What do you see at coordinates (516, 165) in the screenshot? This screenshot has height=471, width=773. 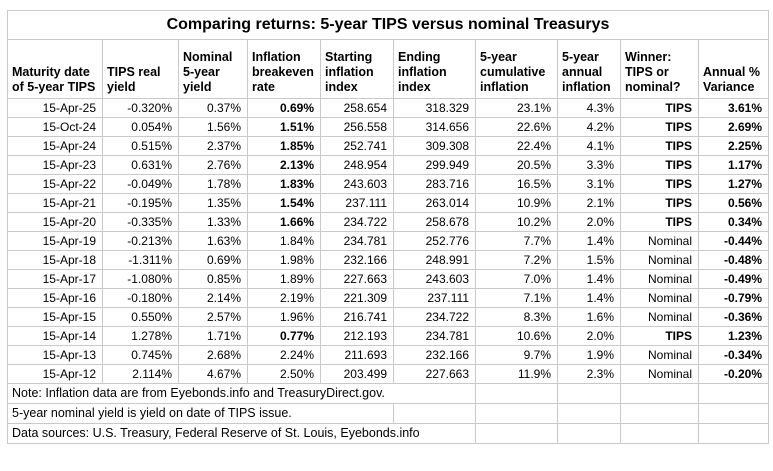 I see `5yr-cumulative-inflation-cell: 20.5%` at bounding box center [516, 165].